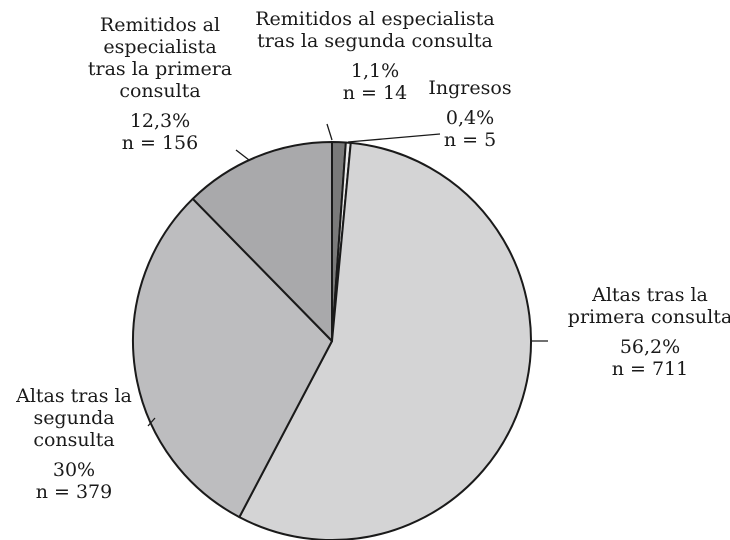  What do you see at coordinates (375, 19) in the screenshot?
I see `slice-label-line: Remitidos al especialista` at bounding box center [375, 19].